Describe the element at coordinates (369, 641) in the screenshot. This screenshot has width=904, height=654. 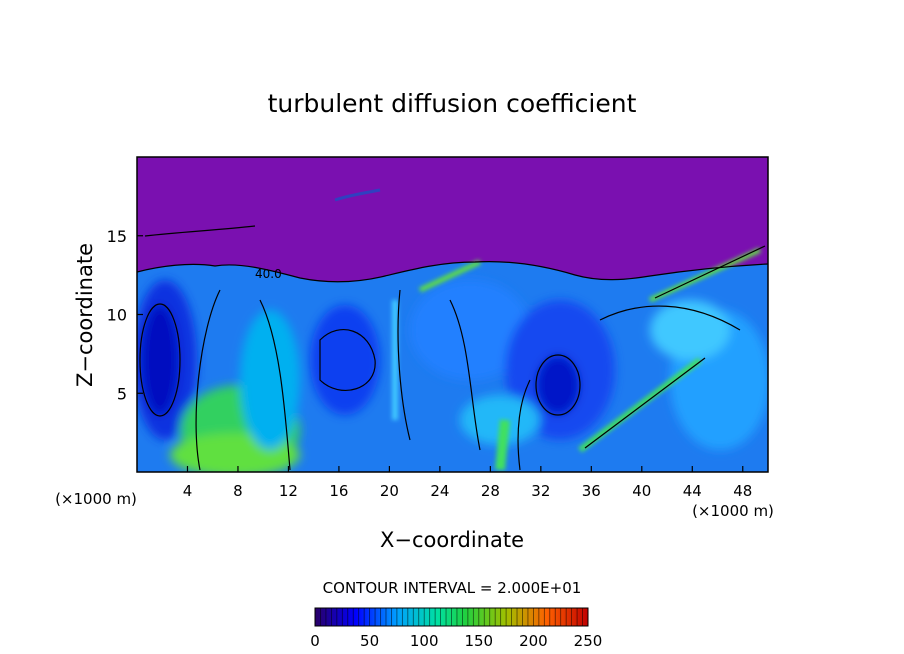
I see `colorbar-tick-label: 50` at that location.